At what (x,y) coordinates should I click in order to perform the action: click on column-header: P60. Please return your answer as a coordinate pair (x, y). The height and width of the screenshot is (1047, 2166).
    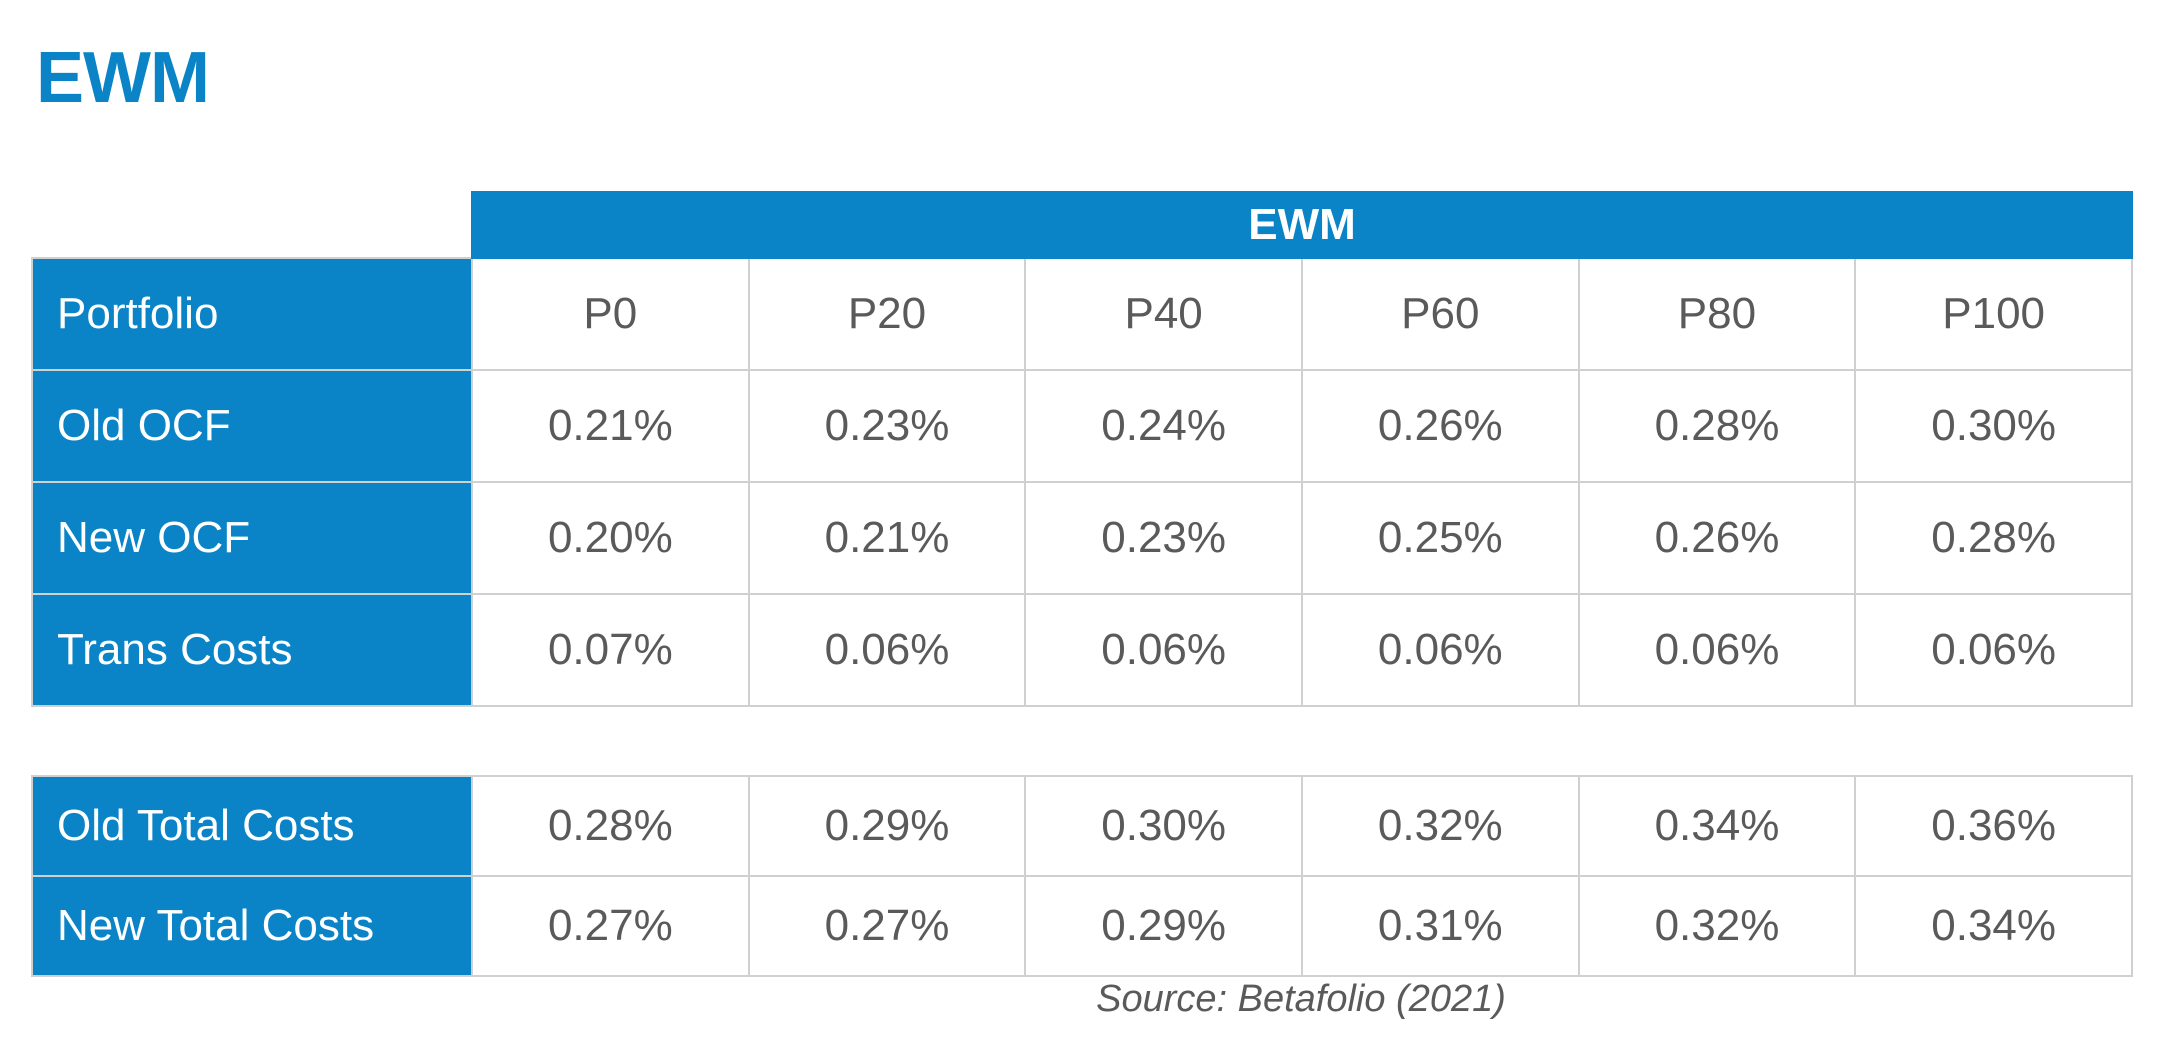
    Looking at the image, I should click on (1440, 314).